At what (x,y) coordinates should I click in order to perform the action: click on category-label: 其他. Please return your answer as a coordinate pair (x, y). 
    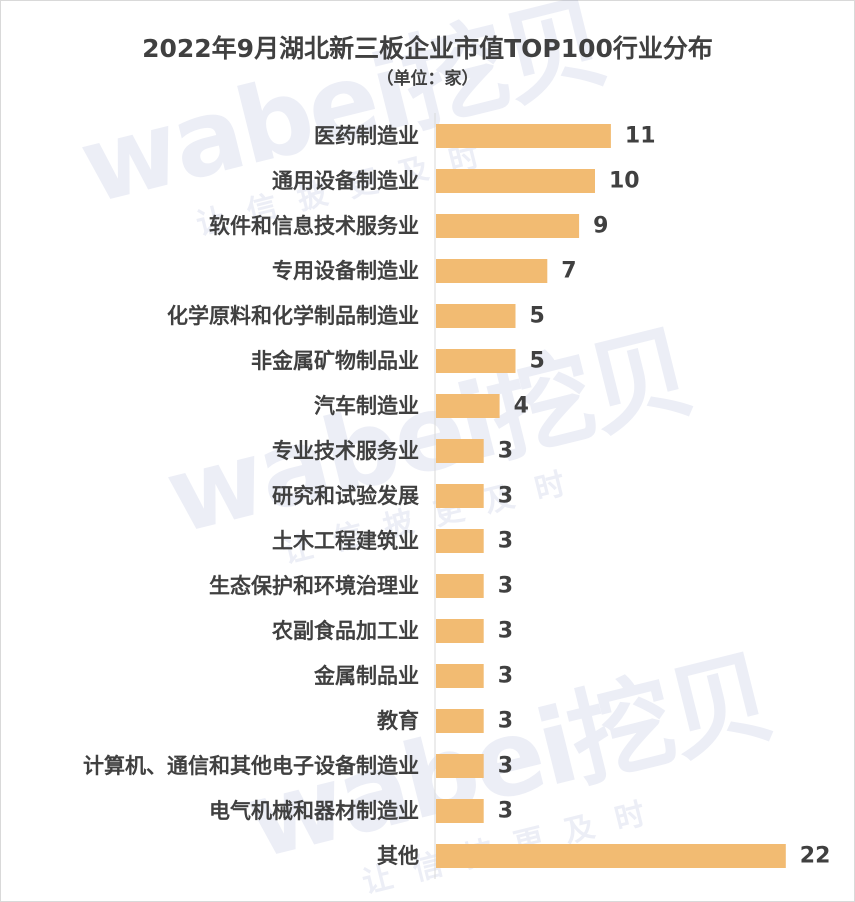
    Looking at the image, I should click on (398, 856).